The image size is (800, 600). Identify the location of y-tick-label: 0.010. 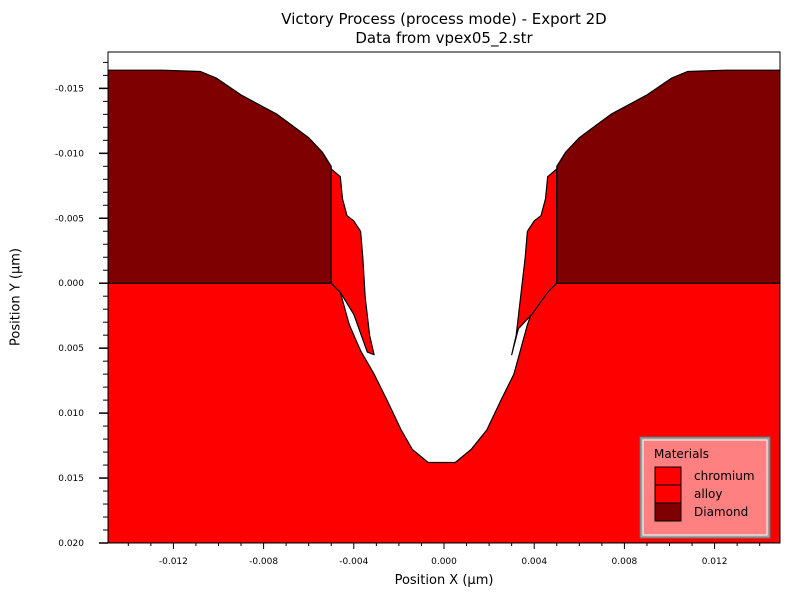
(71, 414).